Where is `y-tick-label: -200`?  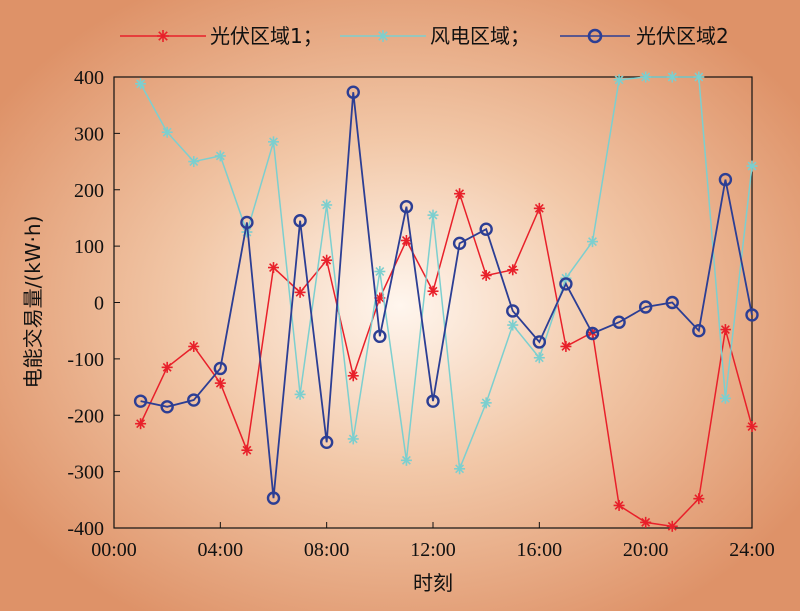 y-tick-label: -200 is located at coordinates (85, 416).